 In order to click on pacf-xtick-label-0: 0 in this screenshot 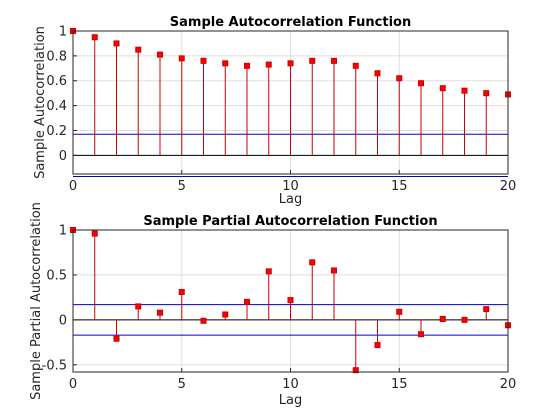, I will do `click(73, 384)`.